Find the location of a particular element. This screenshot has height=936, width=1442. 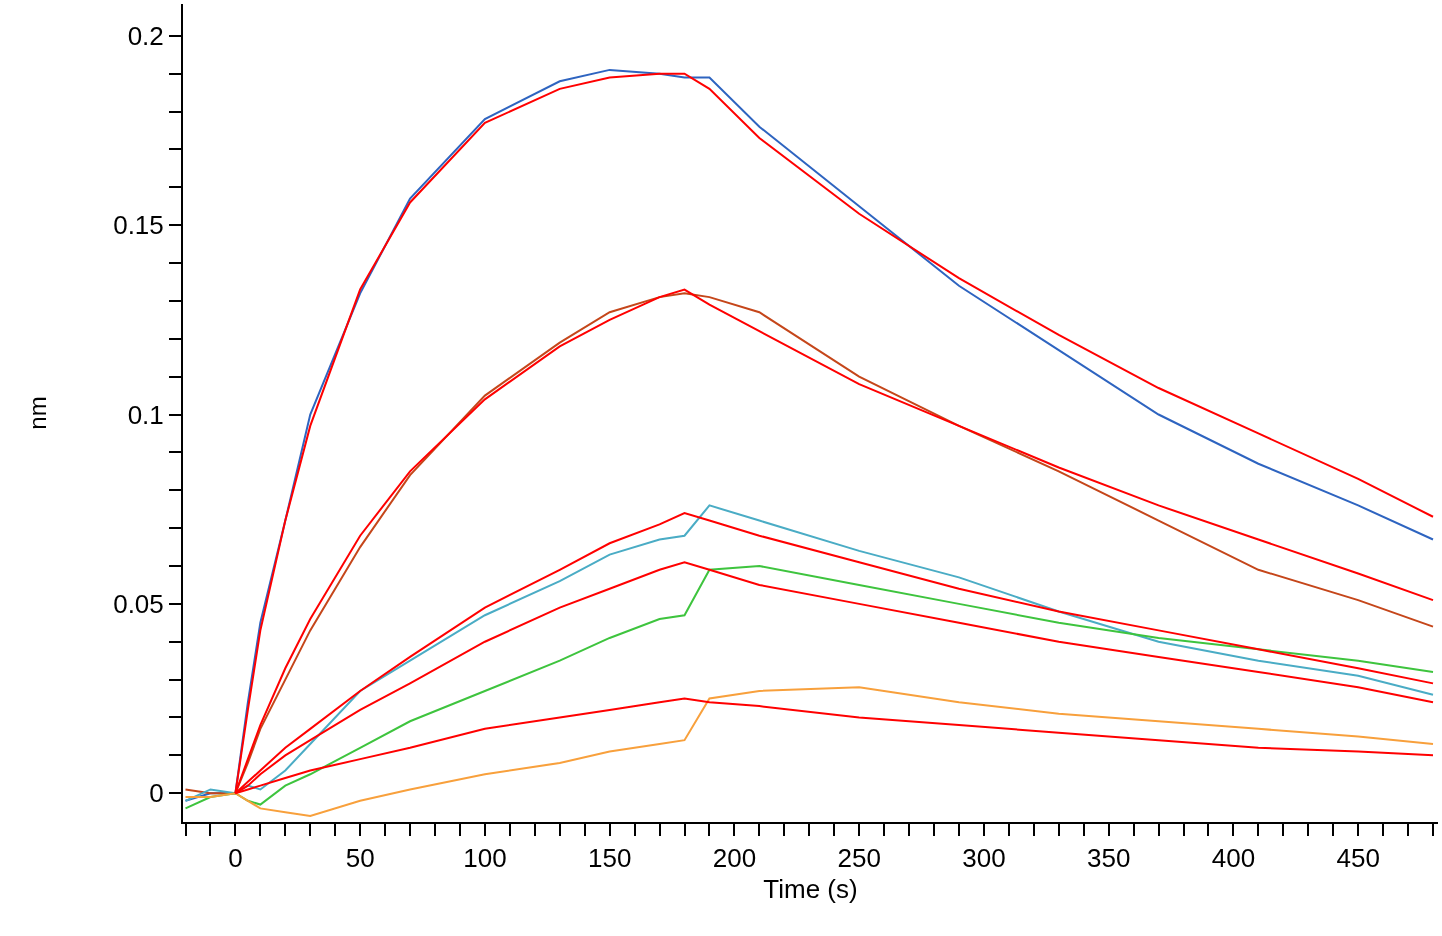

y-tick-label: 0.1 is located at coordinates (145, 414).